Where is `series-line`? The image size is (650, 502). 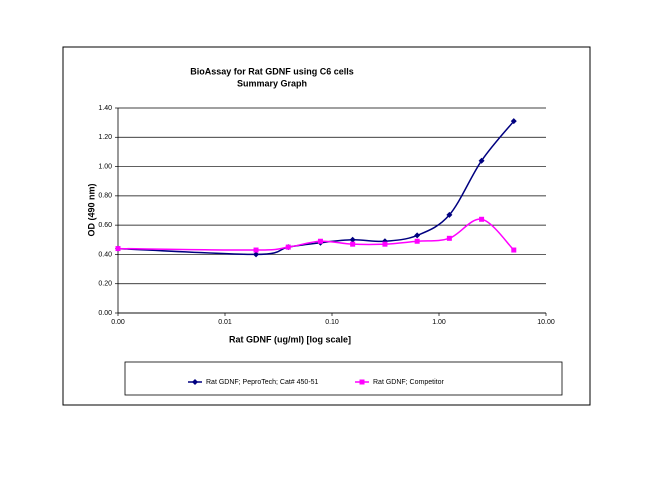
series-line is located at coordinates (316, 234).